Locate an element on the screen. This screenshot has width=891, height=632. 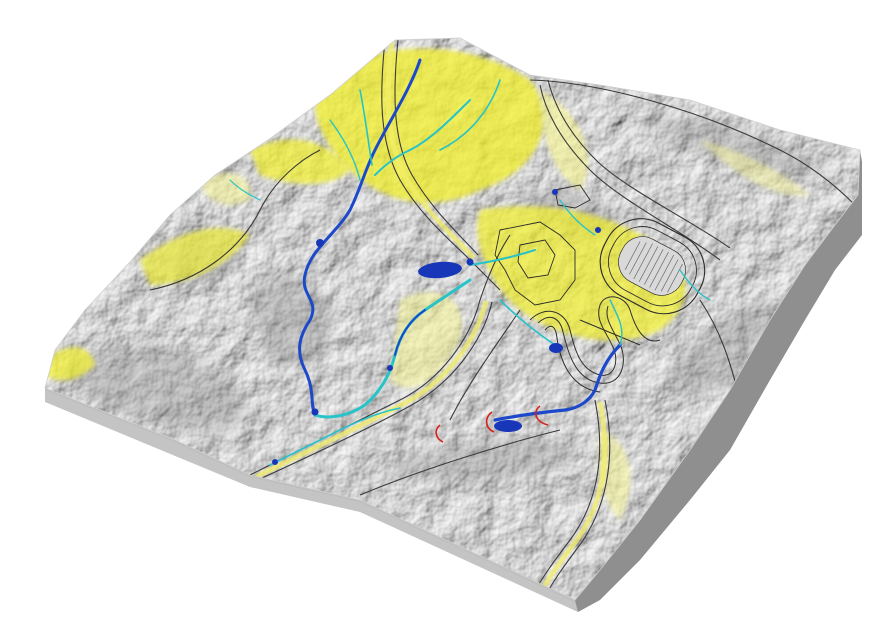
parking-loops is located at coordinates (595, 344).